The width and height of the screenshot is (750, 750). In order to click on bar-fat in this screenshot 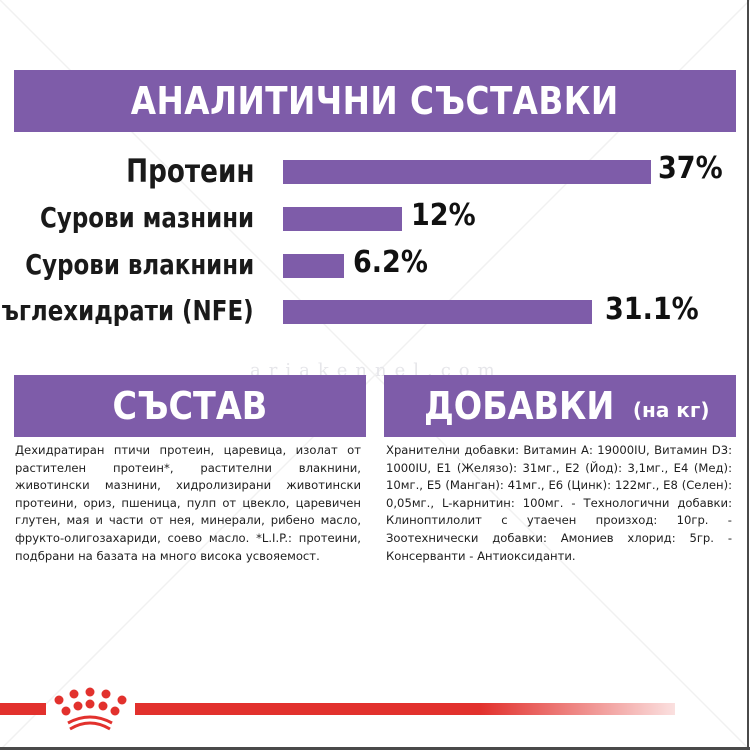, I will do `click(342, 219)`.